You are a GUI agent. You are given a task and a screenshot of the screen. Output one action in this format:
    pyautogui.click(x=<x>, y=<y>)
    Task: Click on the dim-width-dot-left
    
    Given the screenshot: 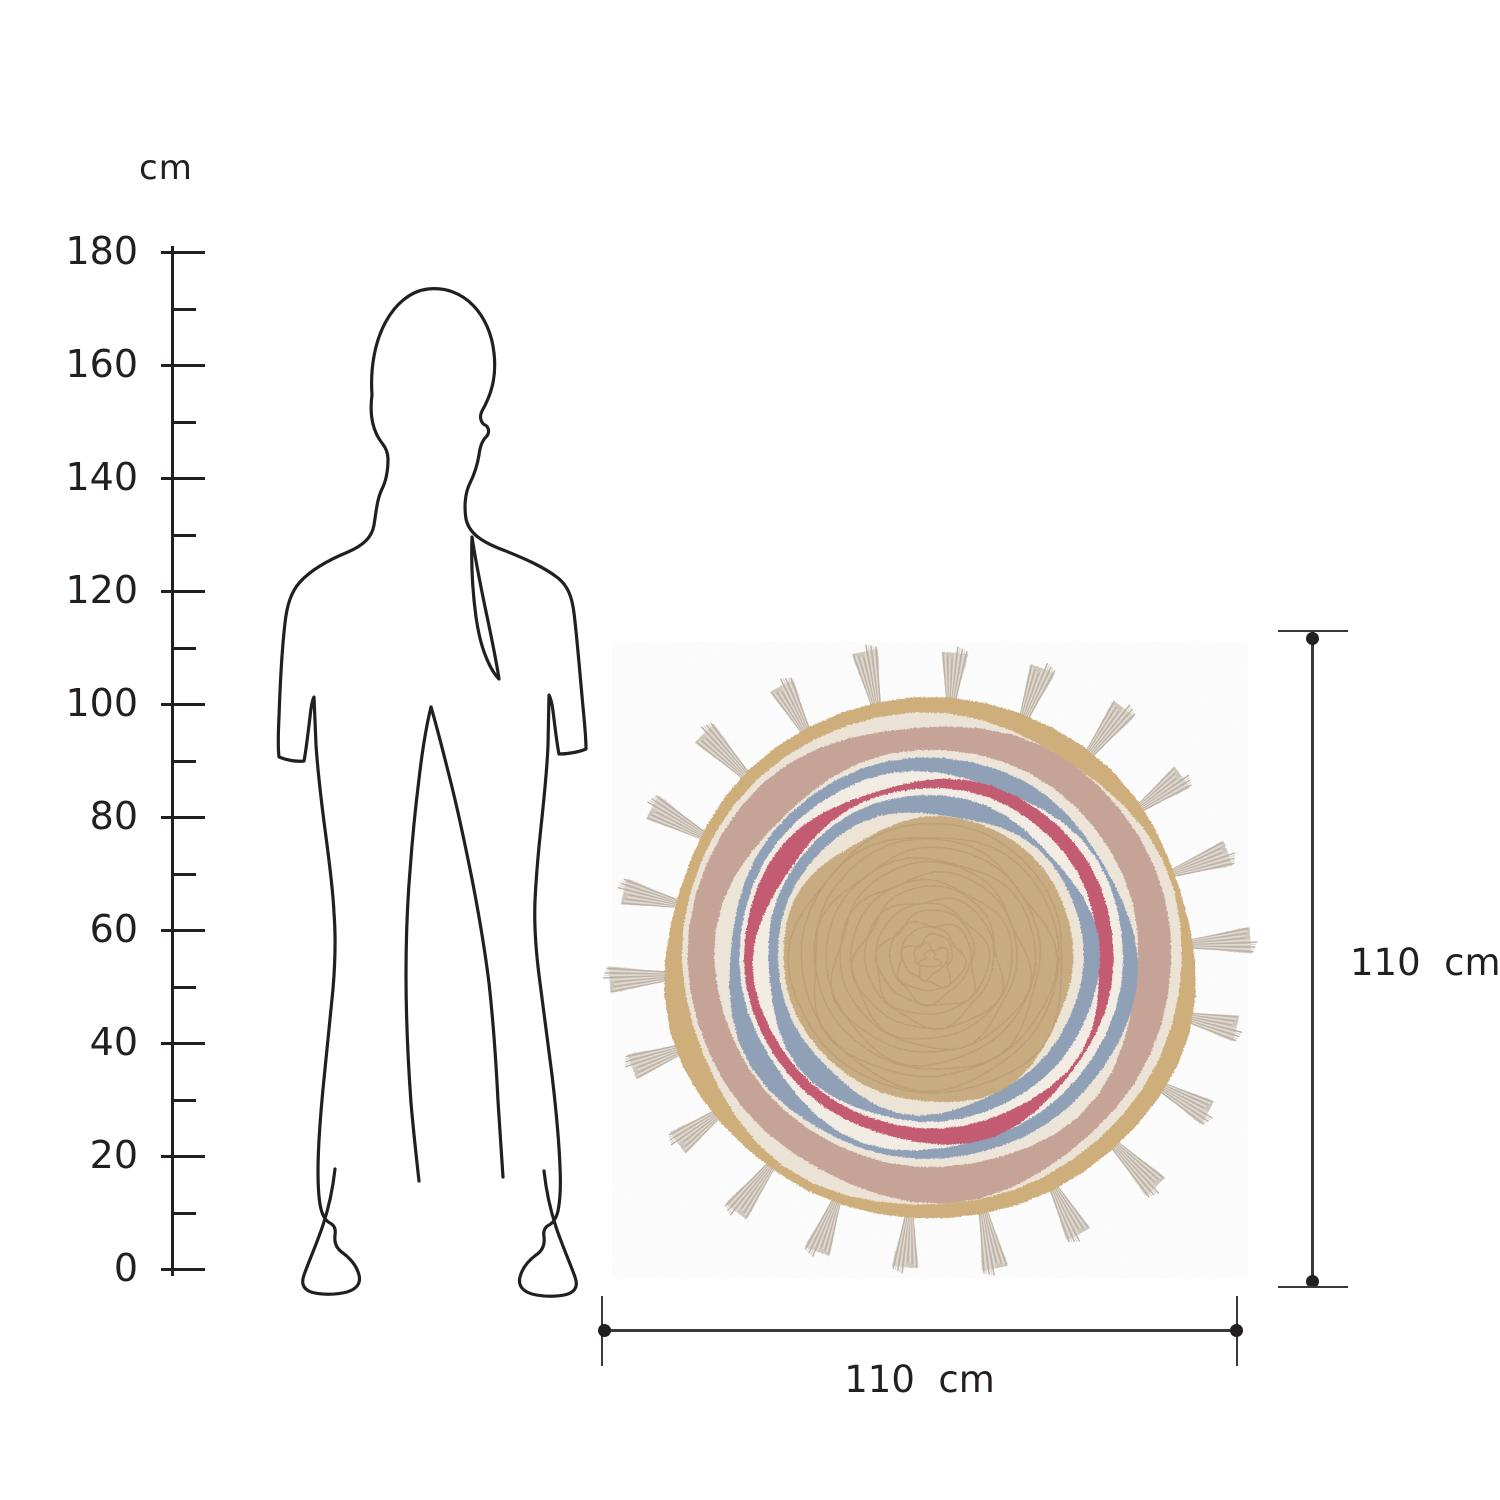 What is the action you would take?
    pyautogui.click(x=604, y=1330)
    